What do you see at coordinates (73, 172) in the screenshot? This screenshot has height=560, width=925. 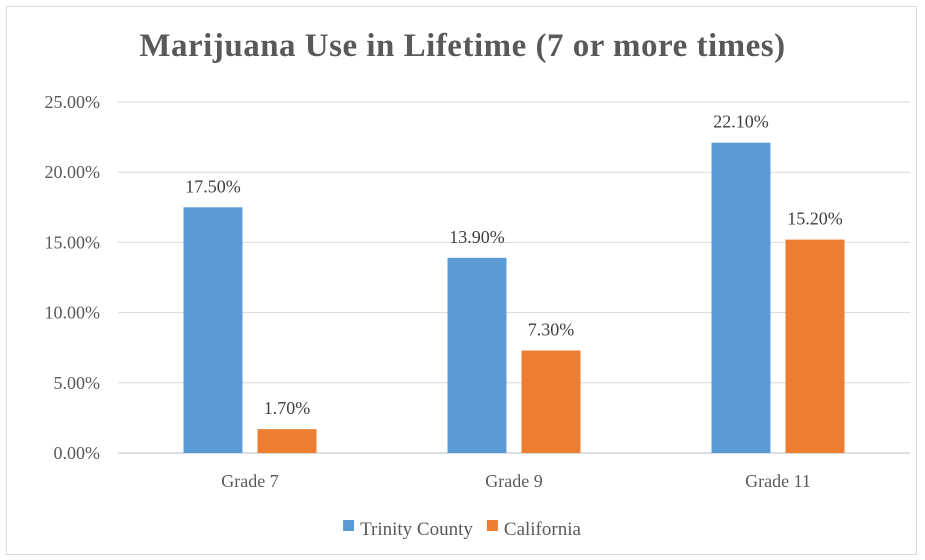 I see `y-tick-label: 20.00%` at bounding box center [73, 172].